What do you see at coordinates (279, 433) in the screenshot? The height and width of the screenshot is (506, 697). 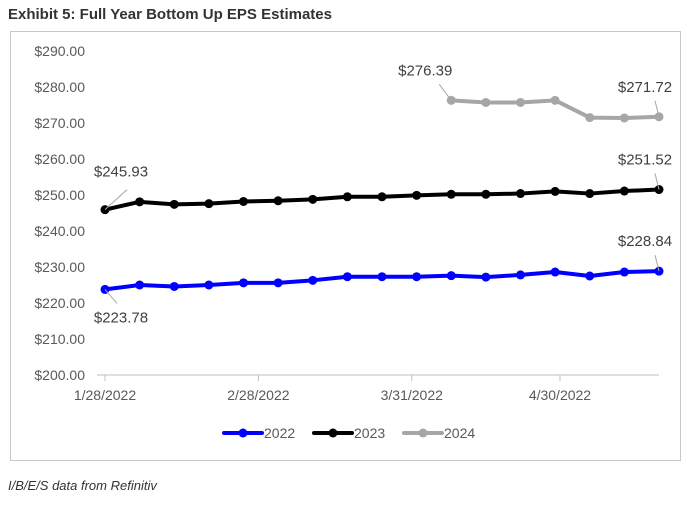 I see `legend-label: 2022` at bounding box center [279, 433].